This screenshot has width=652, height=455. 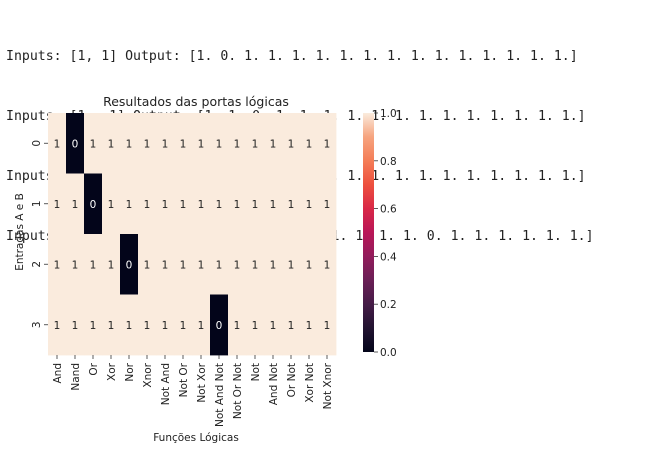 I want to click on x-tick-label: Or Not, so click(x=292, y=380).